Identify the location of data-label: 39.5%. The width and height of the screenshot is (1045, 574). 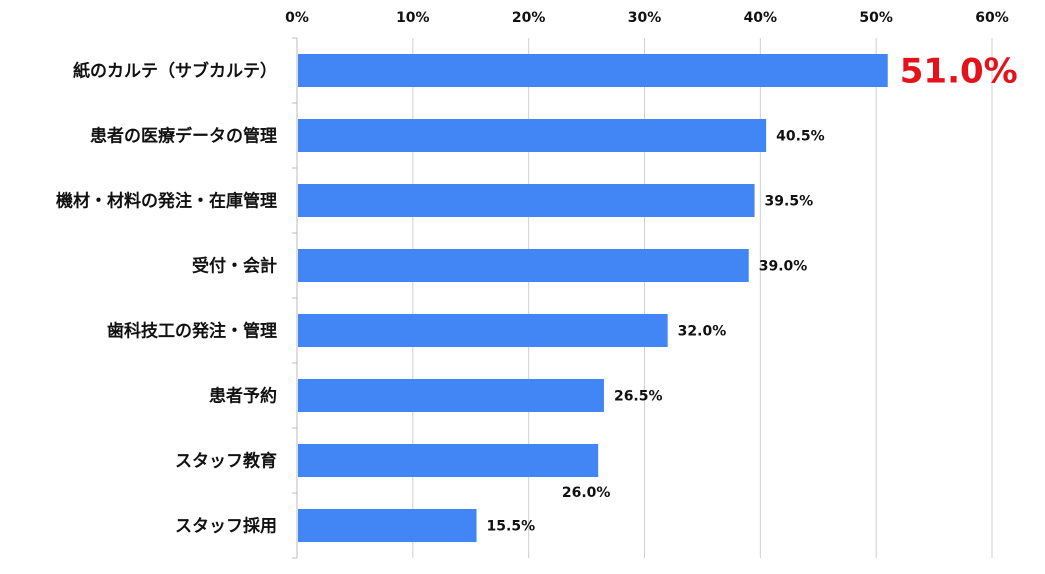
(789, 202).